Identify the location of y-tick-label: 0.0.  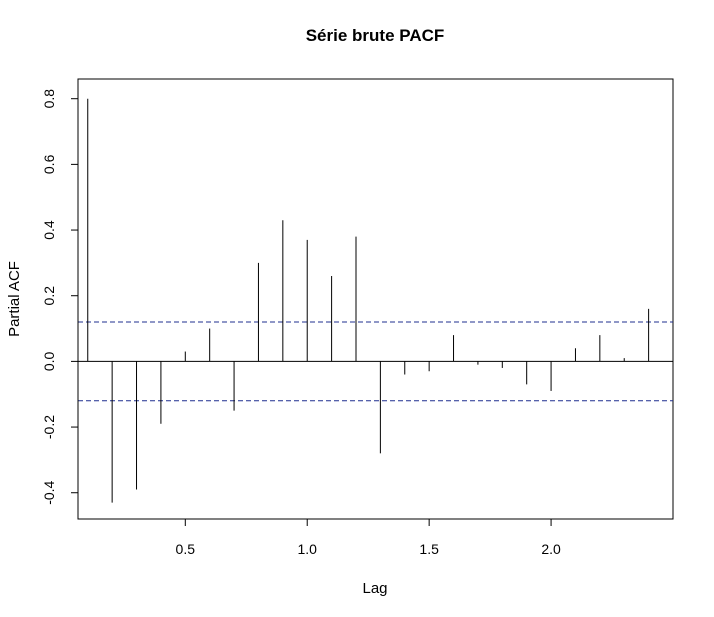
(49, 361).